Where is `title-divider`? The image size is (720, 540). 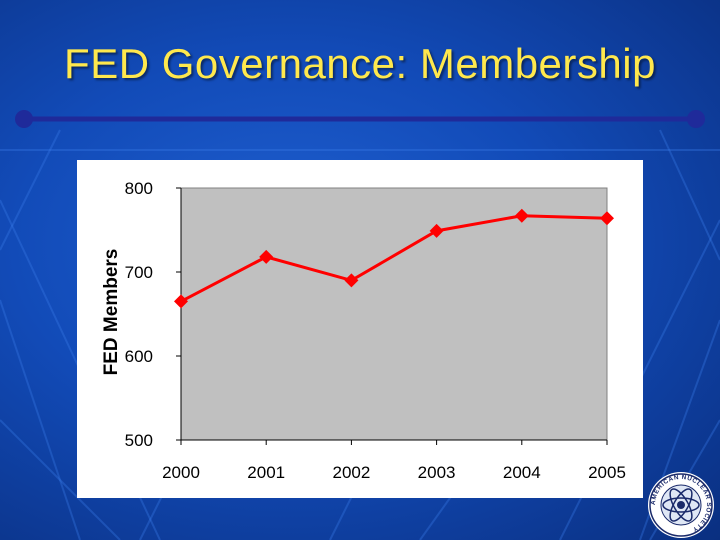 title-divider is located at coordinates (360, 119).